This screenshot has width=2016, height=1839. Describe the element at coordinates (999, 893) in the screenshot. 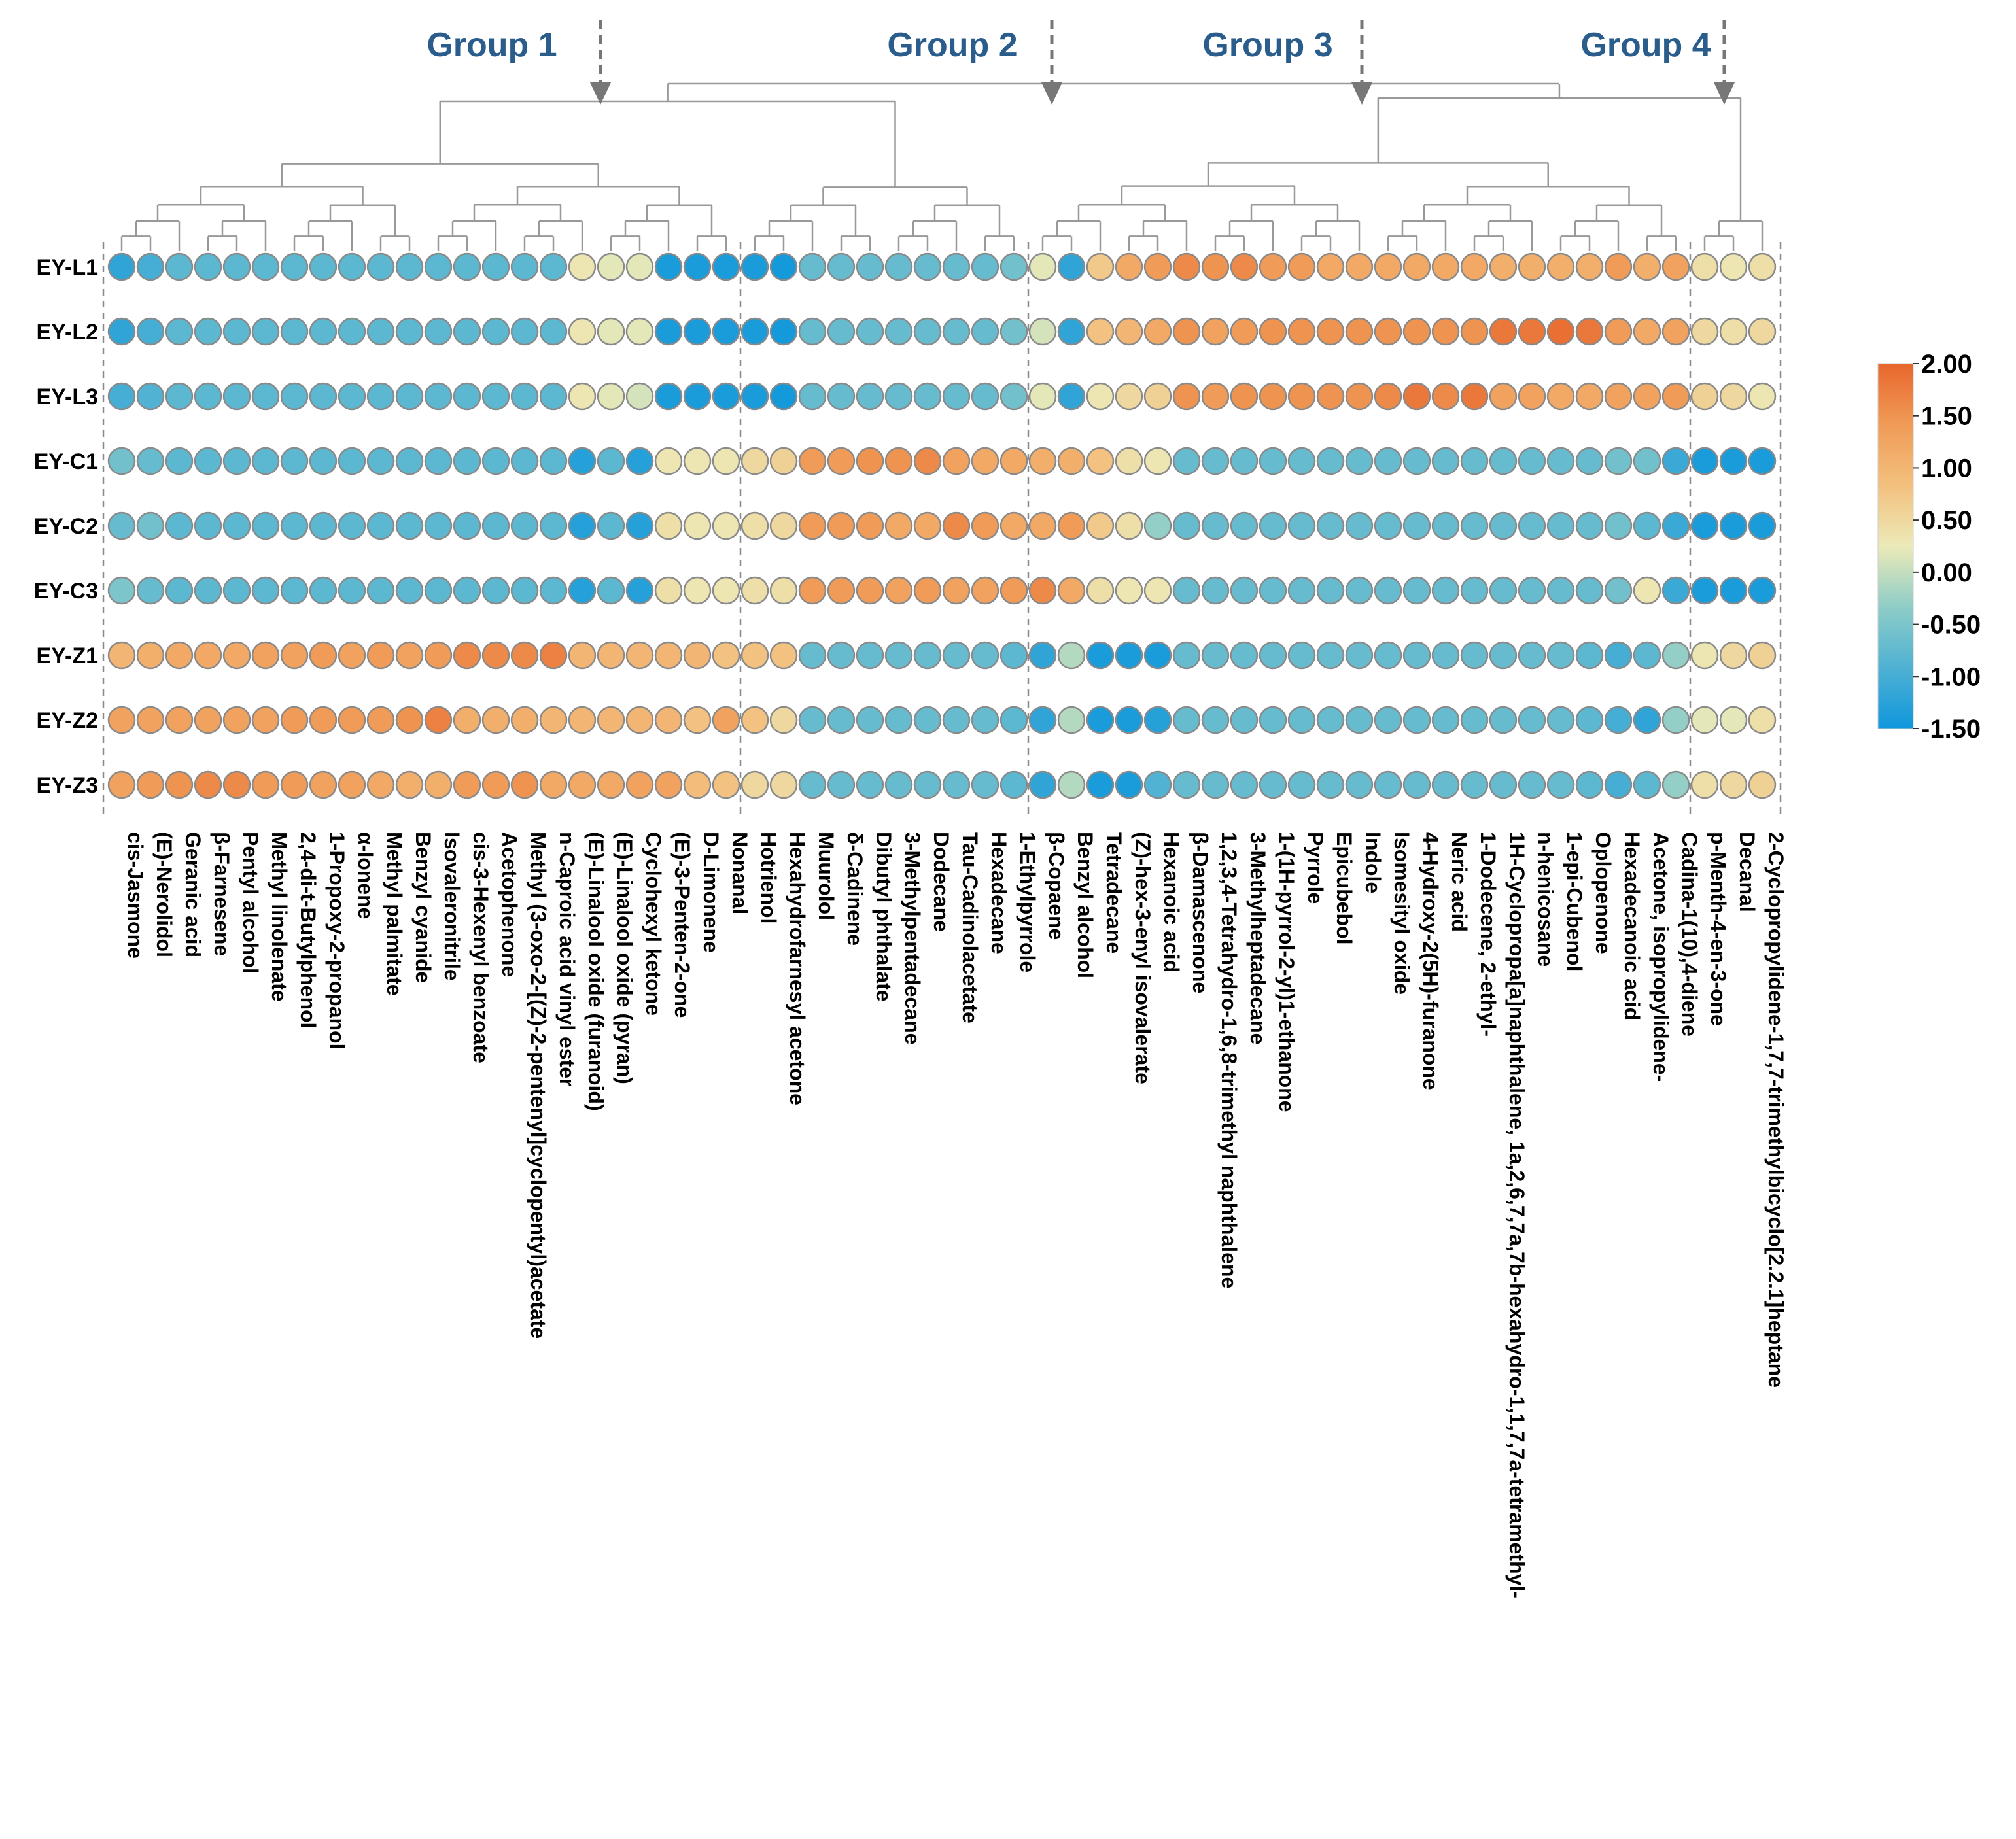

I see `column-label: Hexadecane` at that location.